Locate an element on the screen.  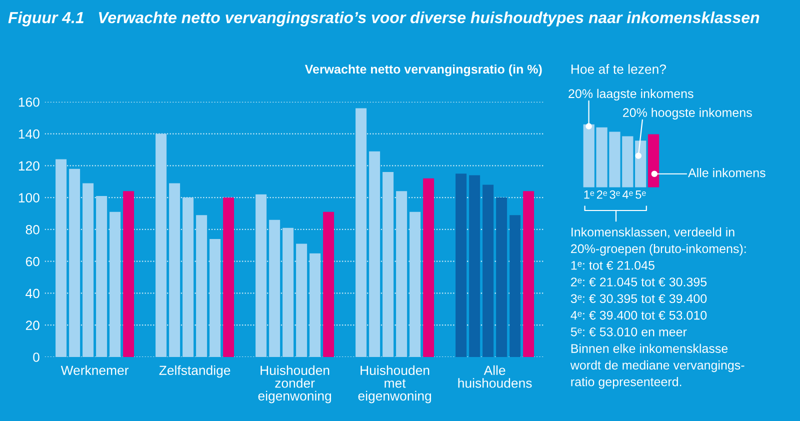
y-axis-title: Verwachte netto vervangingsratio (in %) is located at coordinates (423, 70).